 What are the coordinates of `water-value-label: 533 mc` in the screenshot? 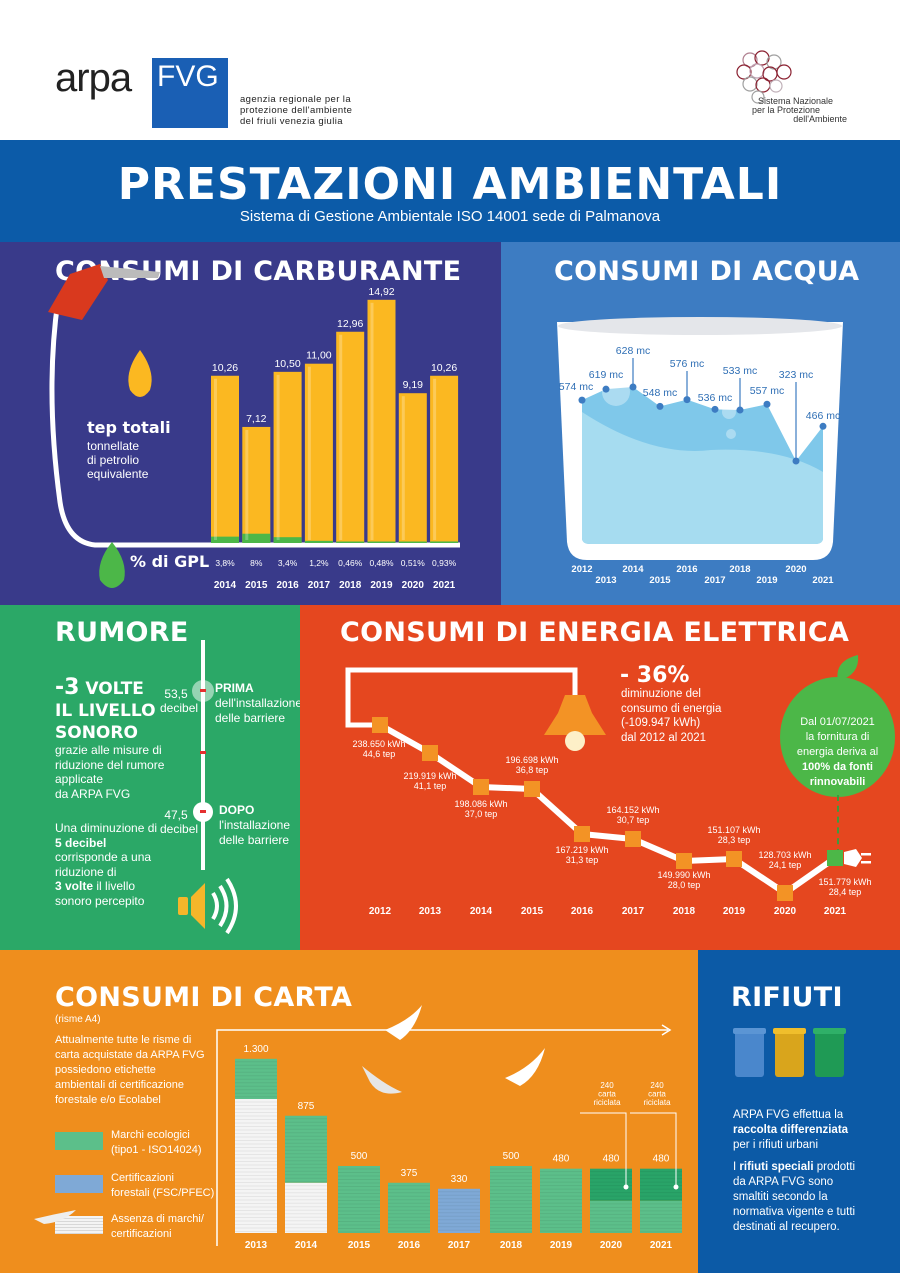 It's located at (740, 371).